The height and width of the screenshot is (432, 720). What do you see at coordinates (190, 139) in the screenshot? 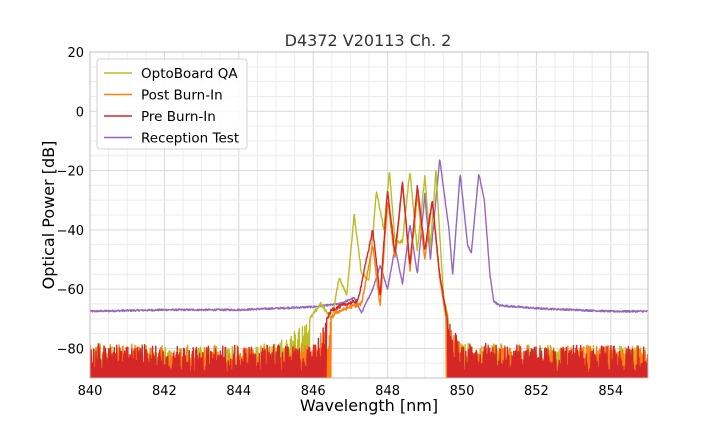
I see `legend-entry-label: Reception Test` at bounding box center [190, 139].